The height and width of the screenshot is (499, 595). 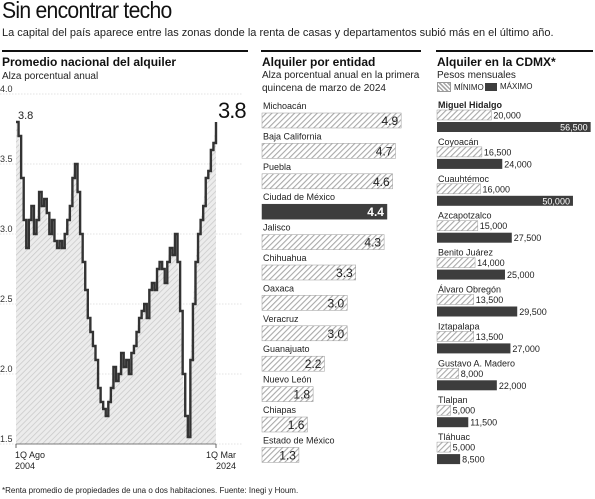 I want to click on entity-category-label: Oaxaca, so click(x=278, y=288).